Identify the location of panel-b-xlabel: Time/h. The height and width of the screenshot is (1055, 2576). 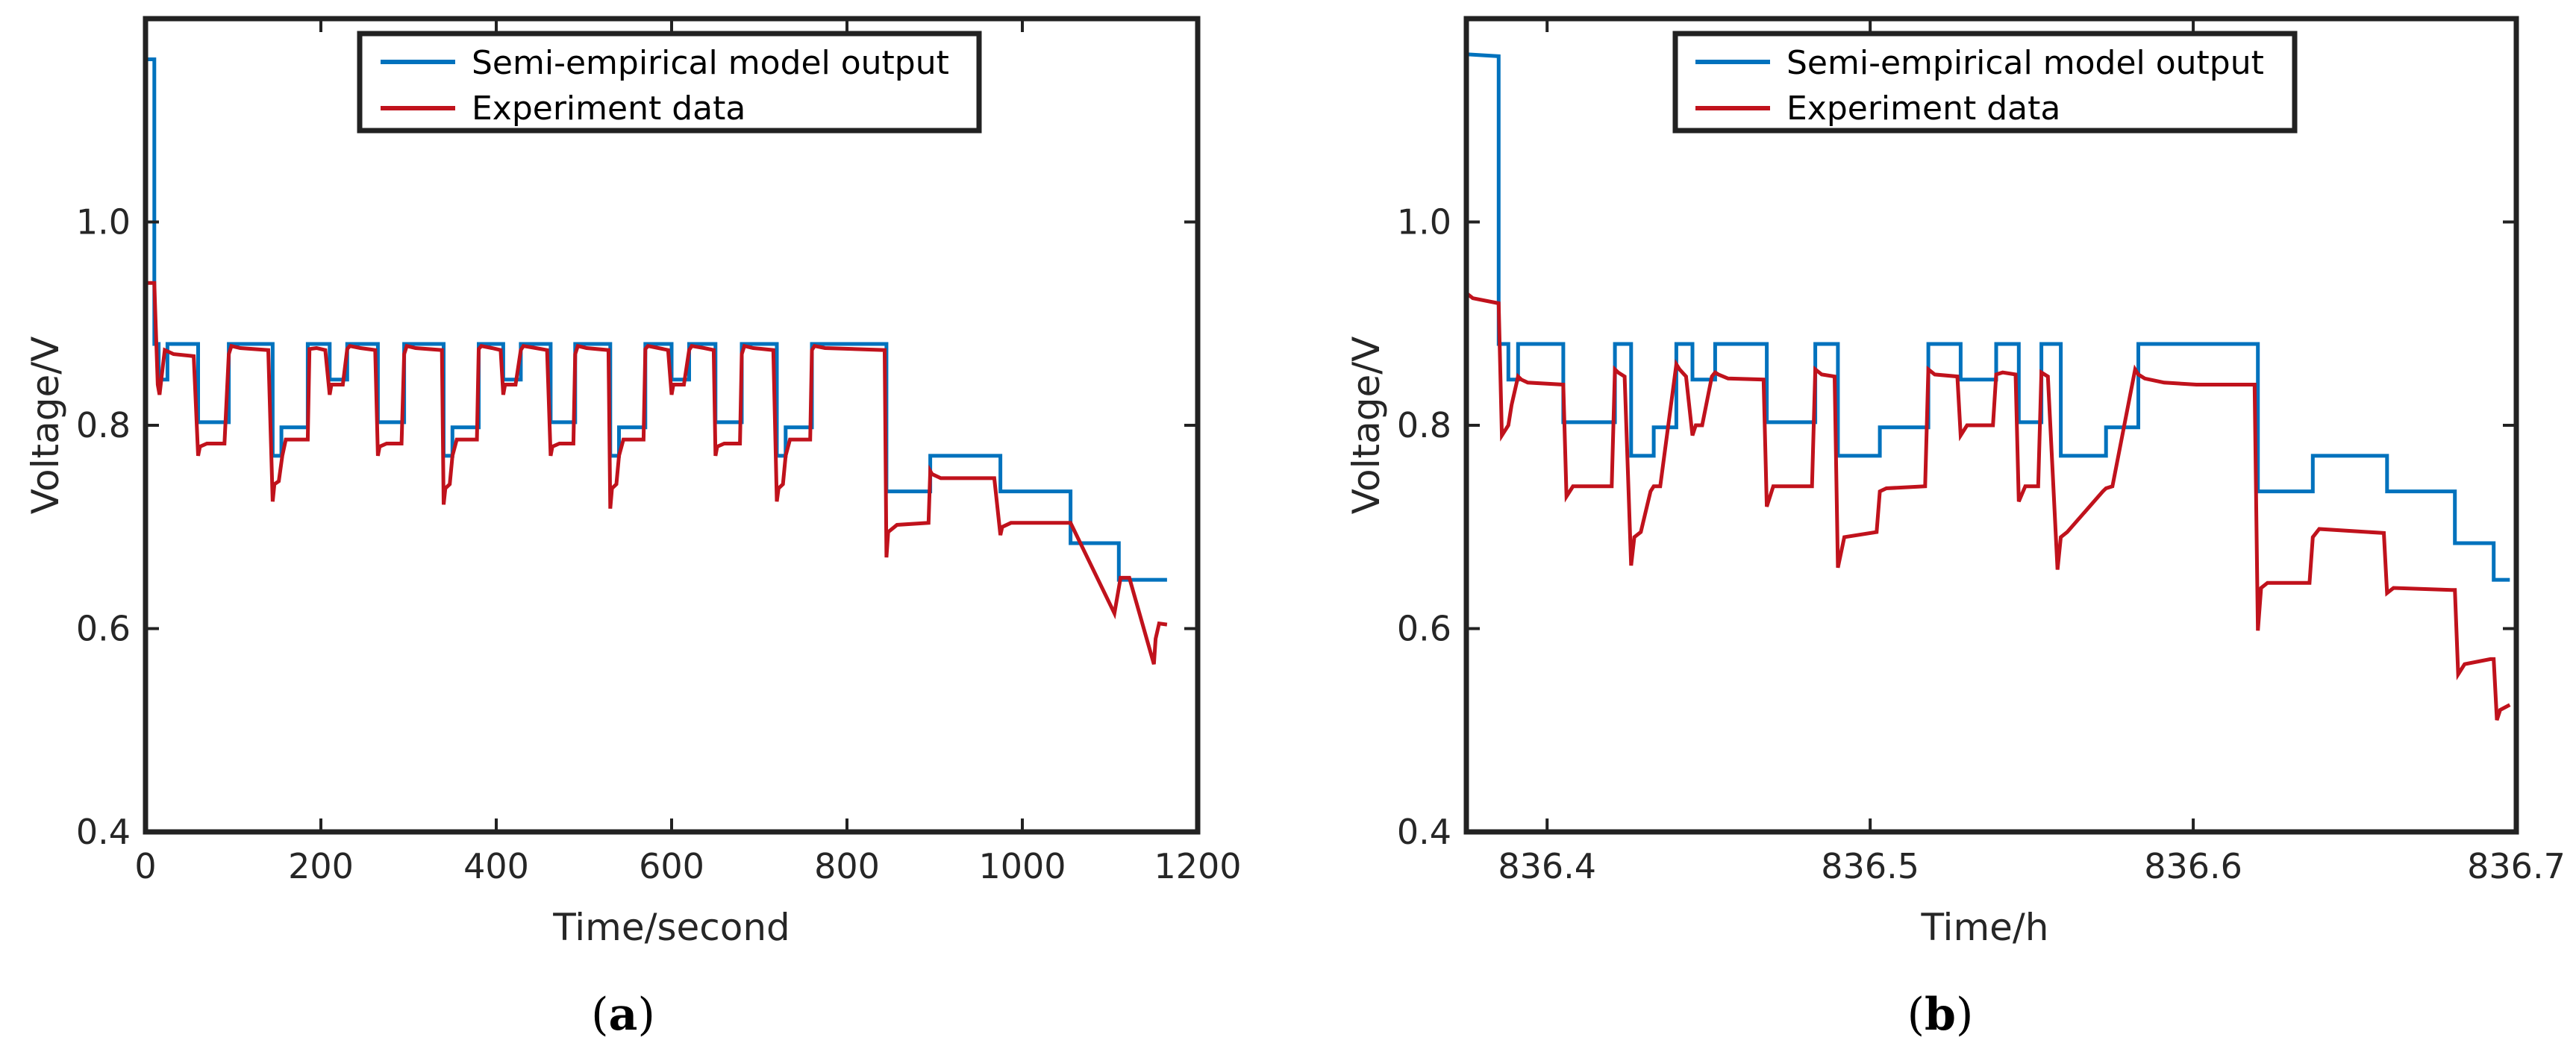
(1985, 927).